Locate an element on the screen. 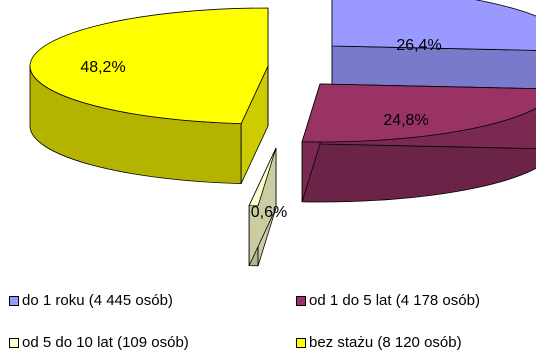 The height and width of the screenshot is (358, 536). data-label: 48,2% is located at coordinates (102, 67).